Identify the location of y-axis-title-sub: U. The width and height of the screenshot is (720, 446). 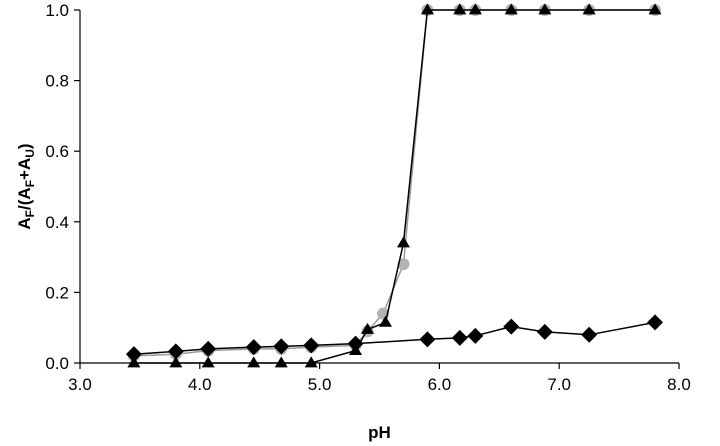
(30, 153).